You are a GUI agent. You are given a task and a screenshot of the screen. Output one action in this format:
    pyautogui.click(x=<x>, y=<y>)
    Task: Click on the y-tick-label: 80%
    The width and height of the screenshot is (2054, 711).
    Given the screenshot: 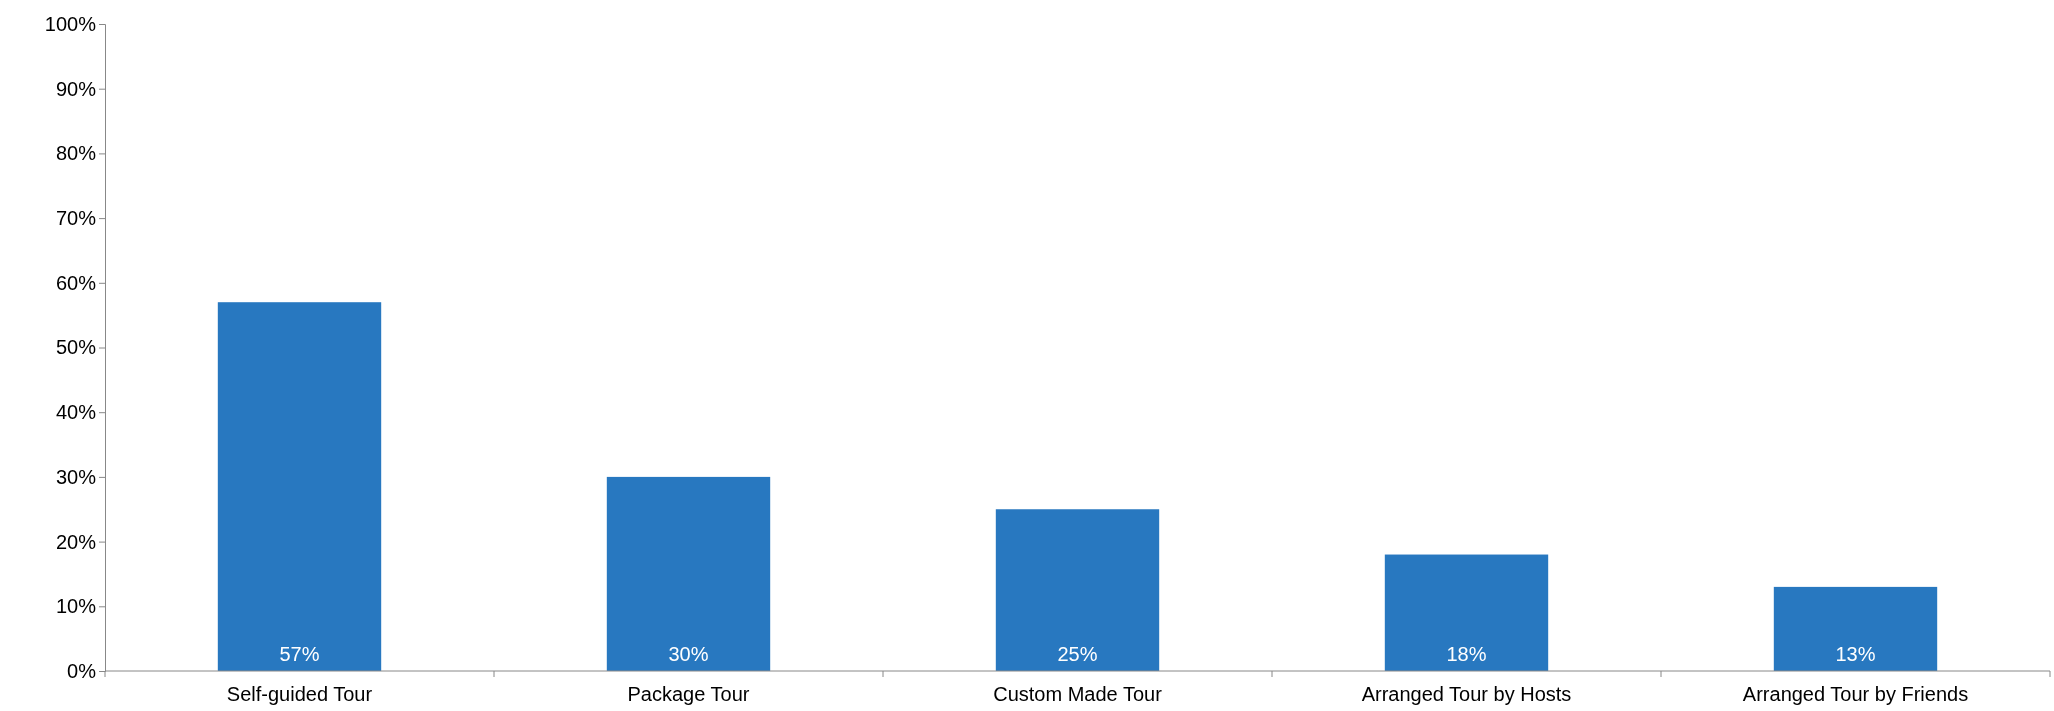 What is the action you would take?
    pyautogui.click(x=76, y=153)
    